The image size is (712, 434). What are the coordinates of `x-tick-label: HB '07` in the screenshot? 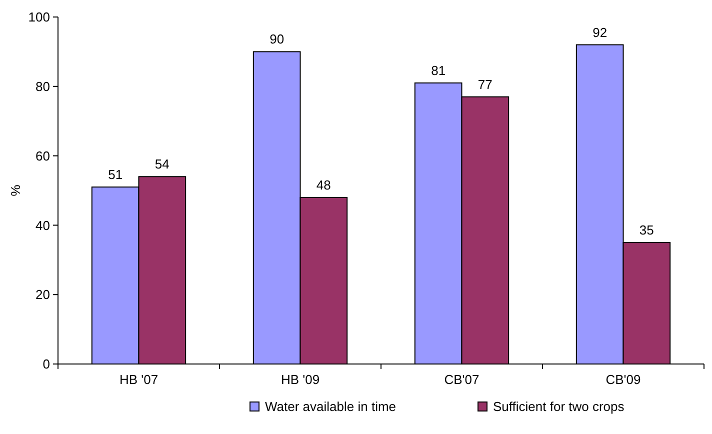 It's located at (138, 379).